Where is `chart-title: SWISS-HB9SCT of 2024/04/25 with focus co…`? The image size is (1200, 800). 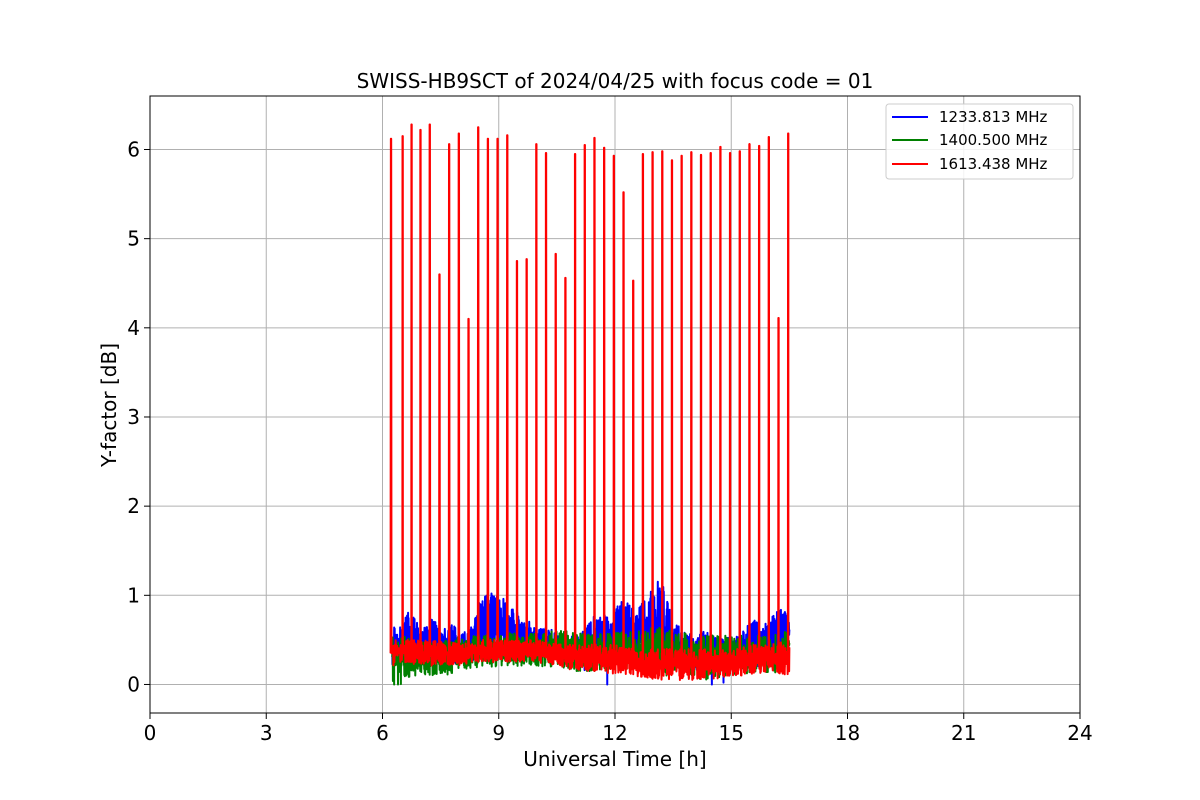
chart-title: SWISS-HB9SCT of 2024/04/25 with focus co… is located at coordinates (615, 81).